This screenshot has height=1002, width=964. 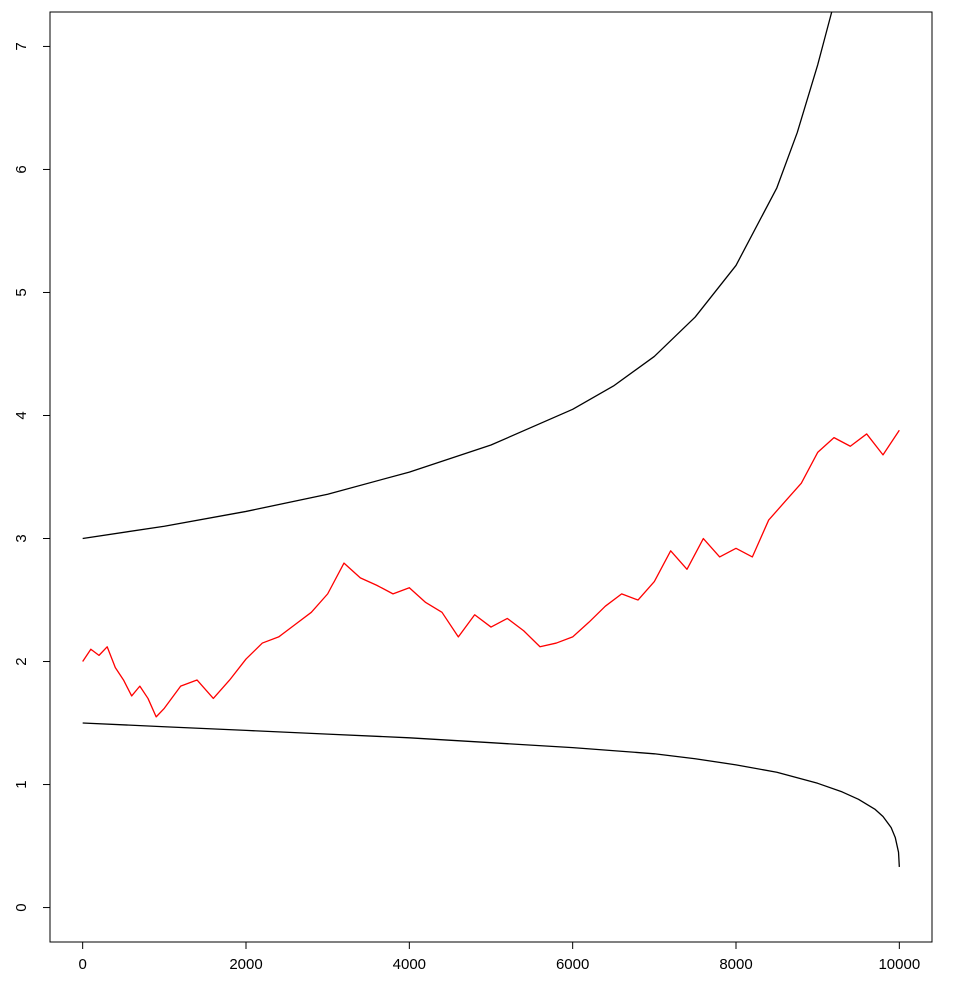 What do you see at coordinates (32, 477) in the screenshot?
I see `y-axis: 0 1 2 3 4 5 6 7` at bounding box center [32, 477].